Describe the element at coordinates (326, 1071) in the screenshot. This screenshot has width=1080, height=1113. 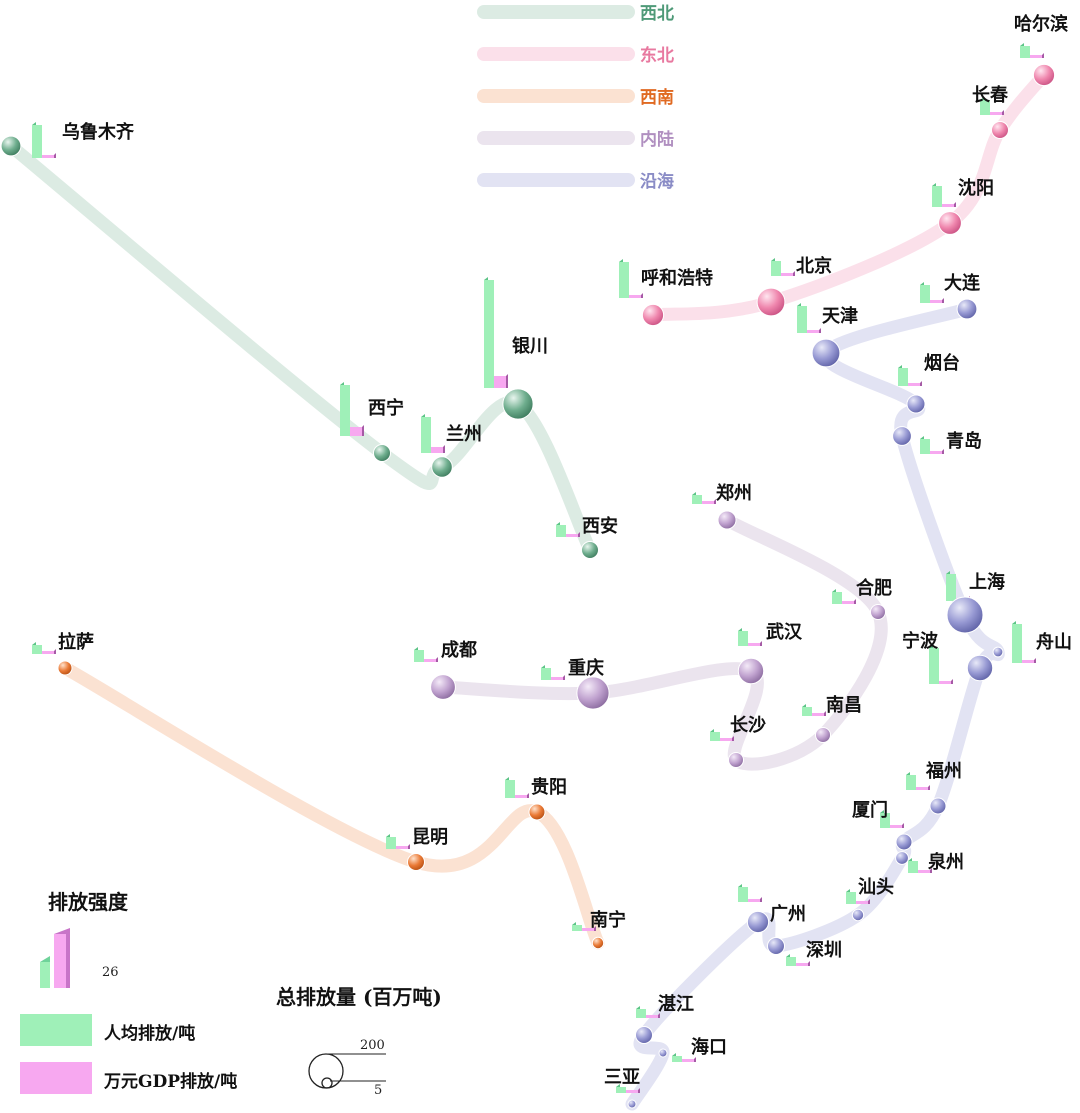
I see `total-legend-large-circle` at that location.